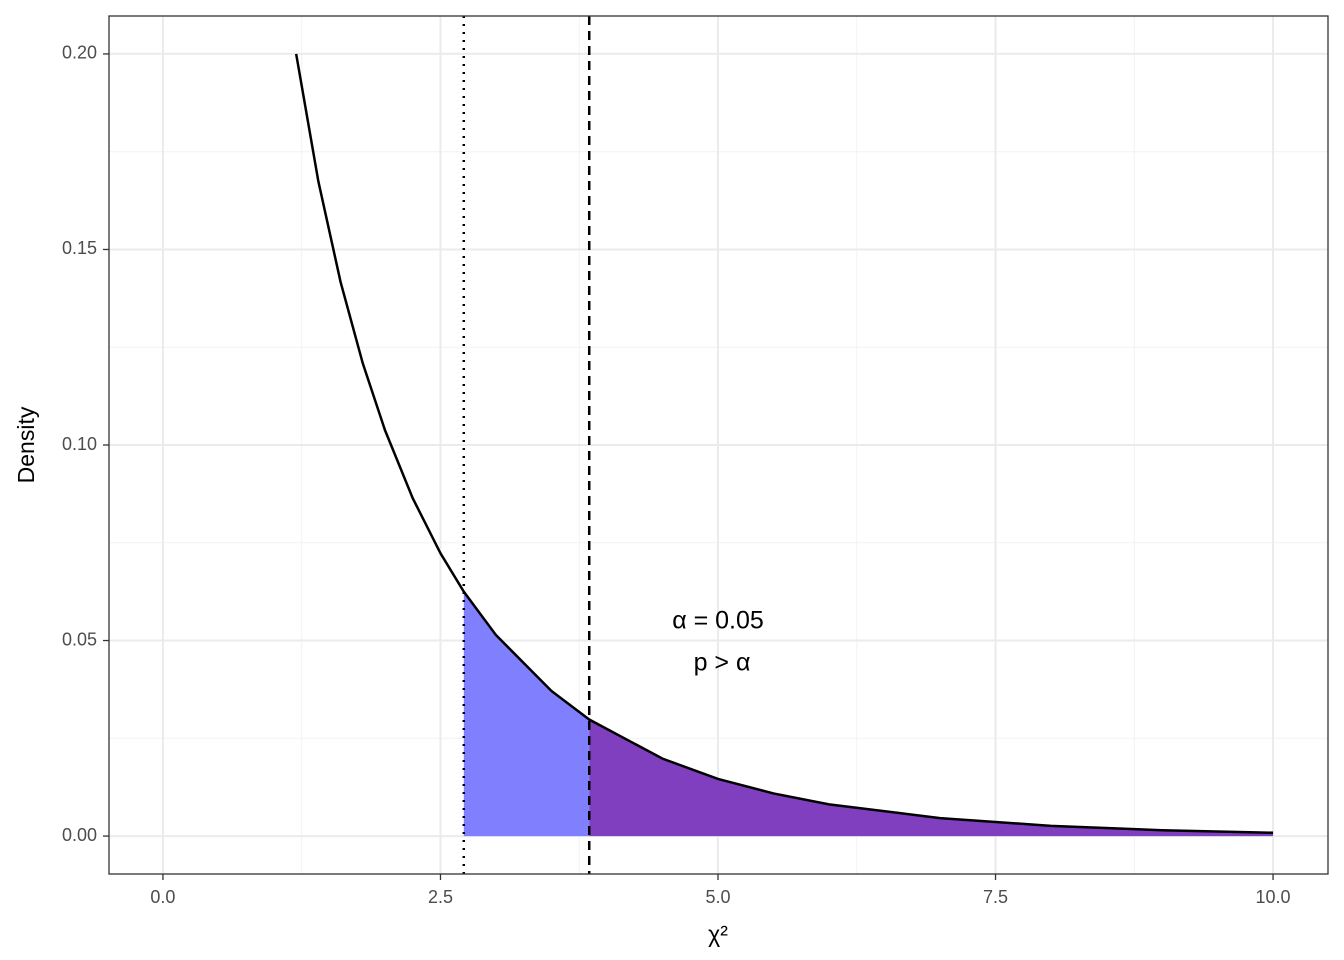  Describe the element at coordinates (718, 934) in the screenshot. I see `x-axis-title: χ²` at that location.